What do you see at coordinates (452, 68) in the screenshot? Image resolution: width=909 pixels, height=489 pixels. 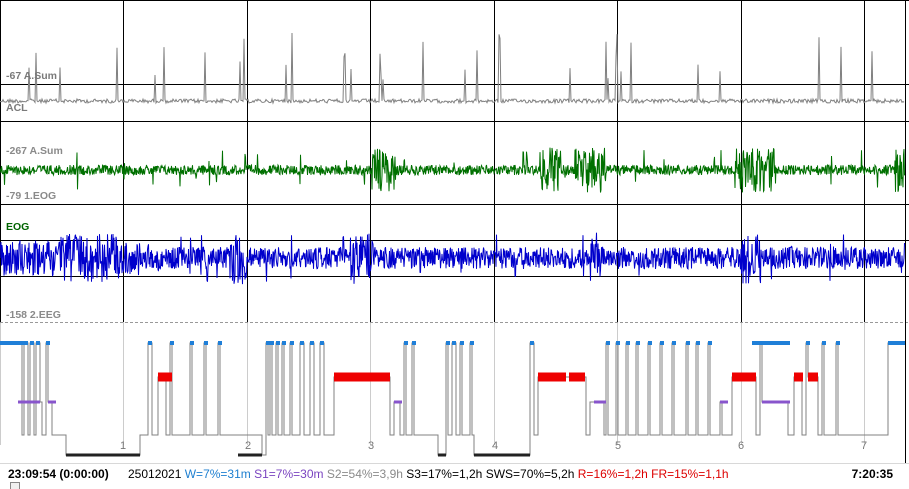 I see `acl-channel-trace` at bounding box center [452, 68].